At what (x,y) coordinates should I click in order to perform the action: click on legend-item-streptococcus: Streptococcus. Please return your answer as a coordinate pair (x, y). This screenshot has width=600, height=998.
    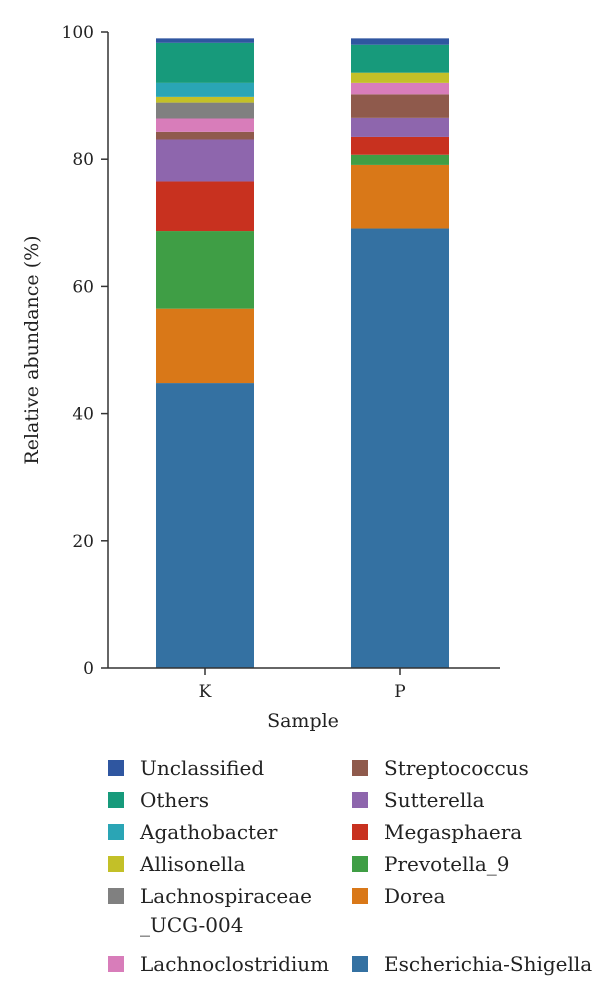
    Looking at the image, I should click on (440, 768).